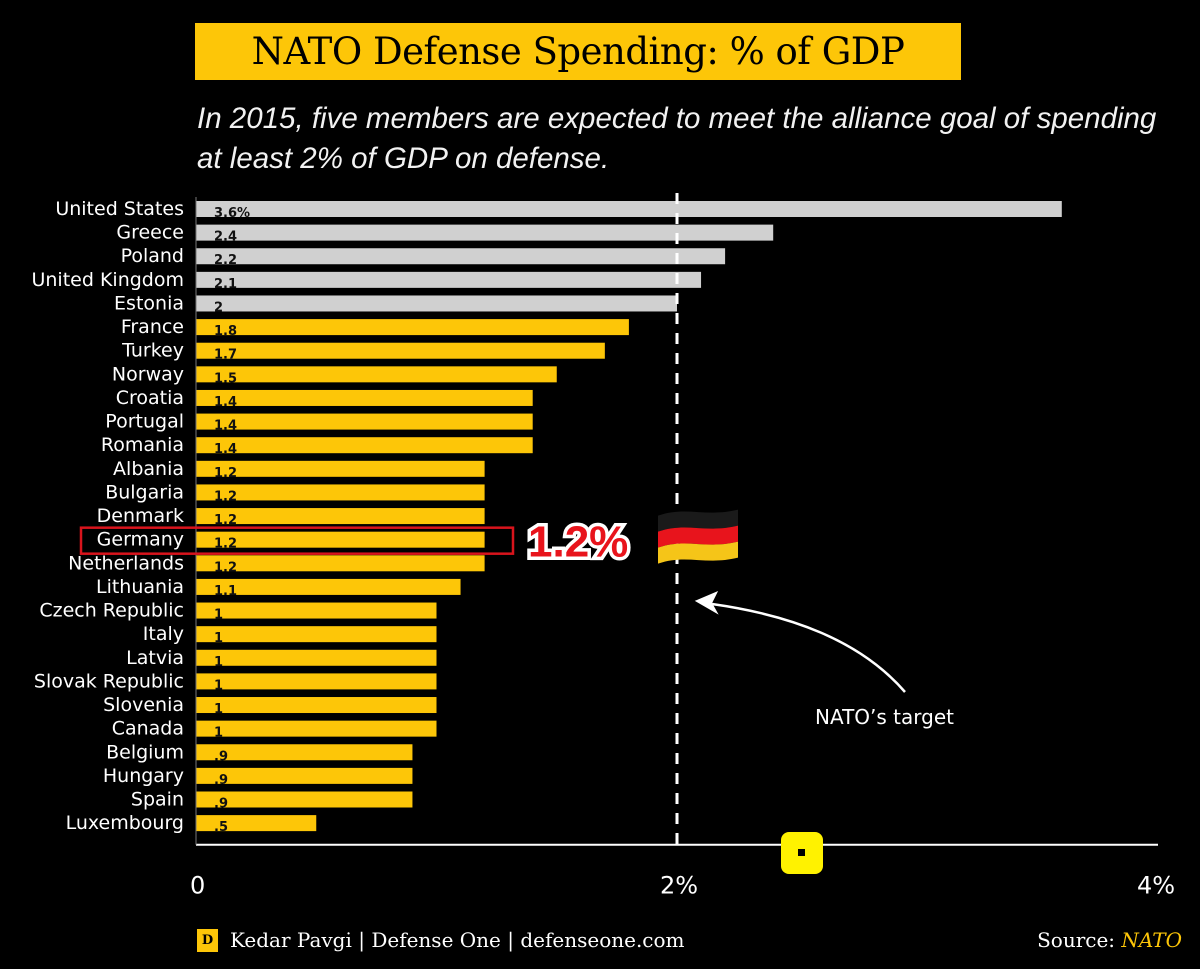 The height and width of the screenshot is (969, 1200). I want to click on country-label: Germany, so click(140, 540).